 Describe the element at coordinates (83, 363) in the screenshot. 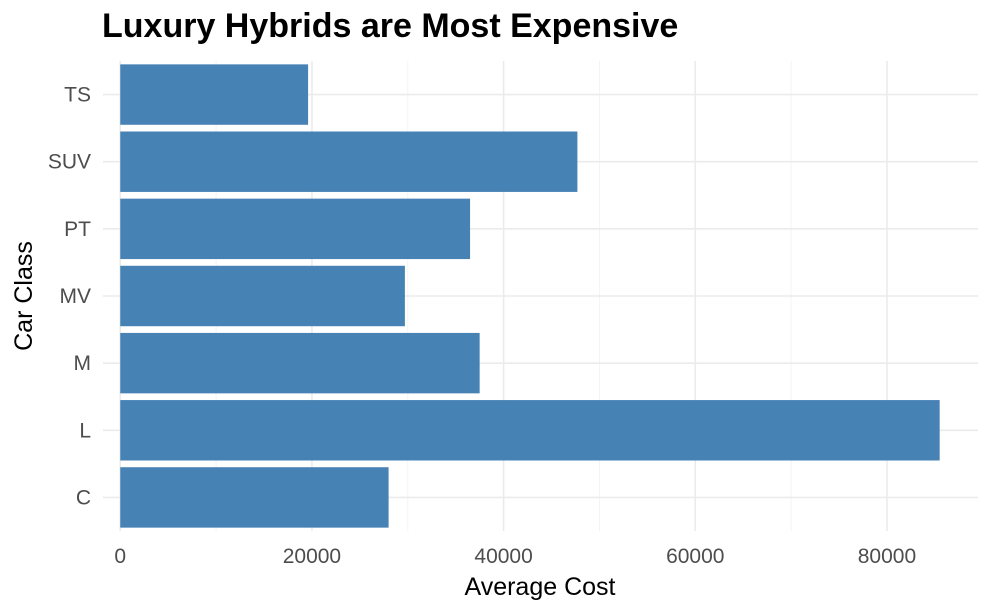

I see `y-tick-label: M` at that location.